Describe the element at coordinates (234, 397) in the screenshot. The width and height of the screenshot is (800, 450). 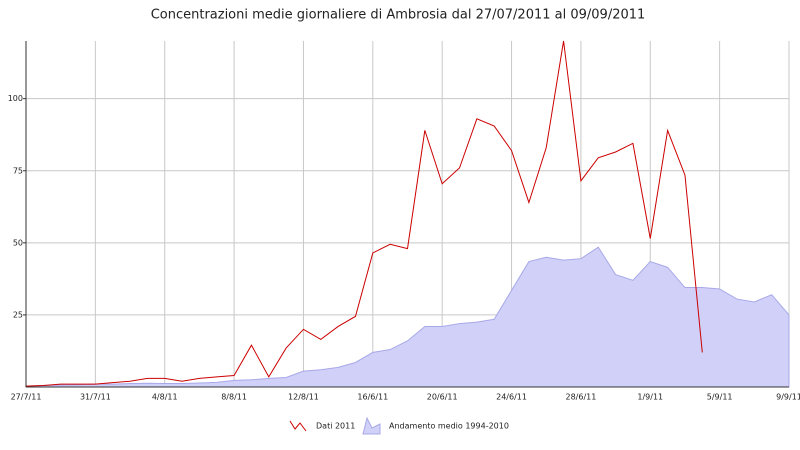
I see `x-tick-label: 8/8/11` at that location.